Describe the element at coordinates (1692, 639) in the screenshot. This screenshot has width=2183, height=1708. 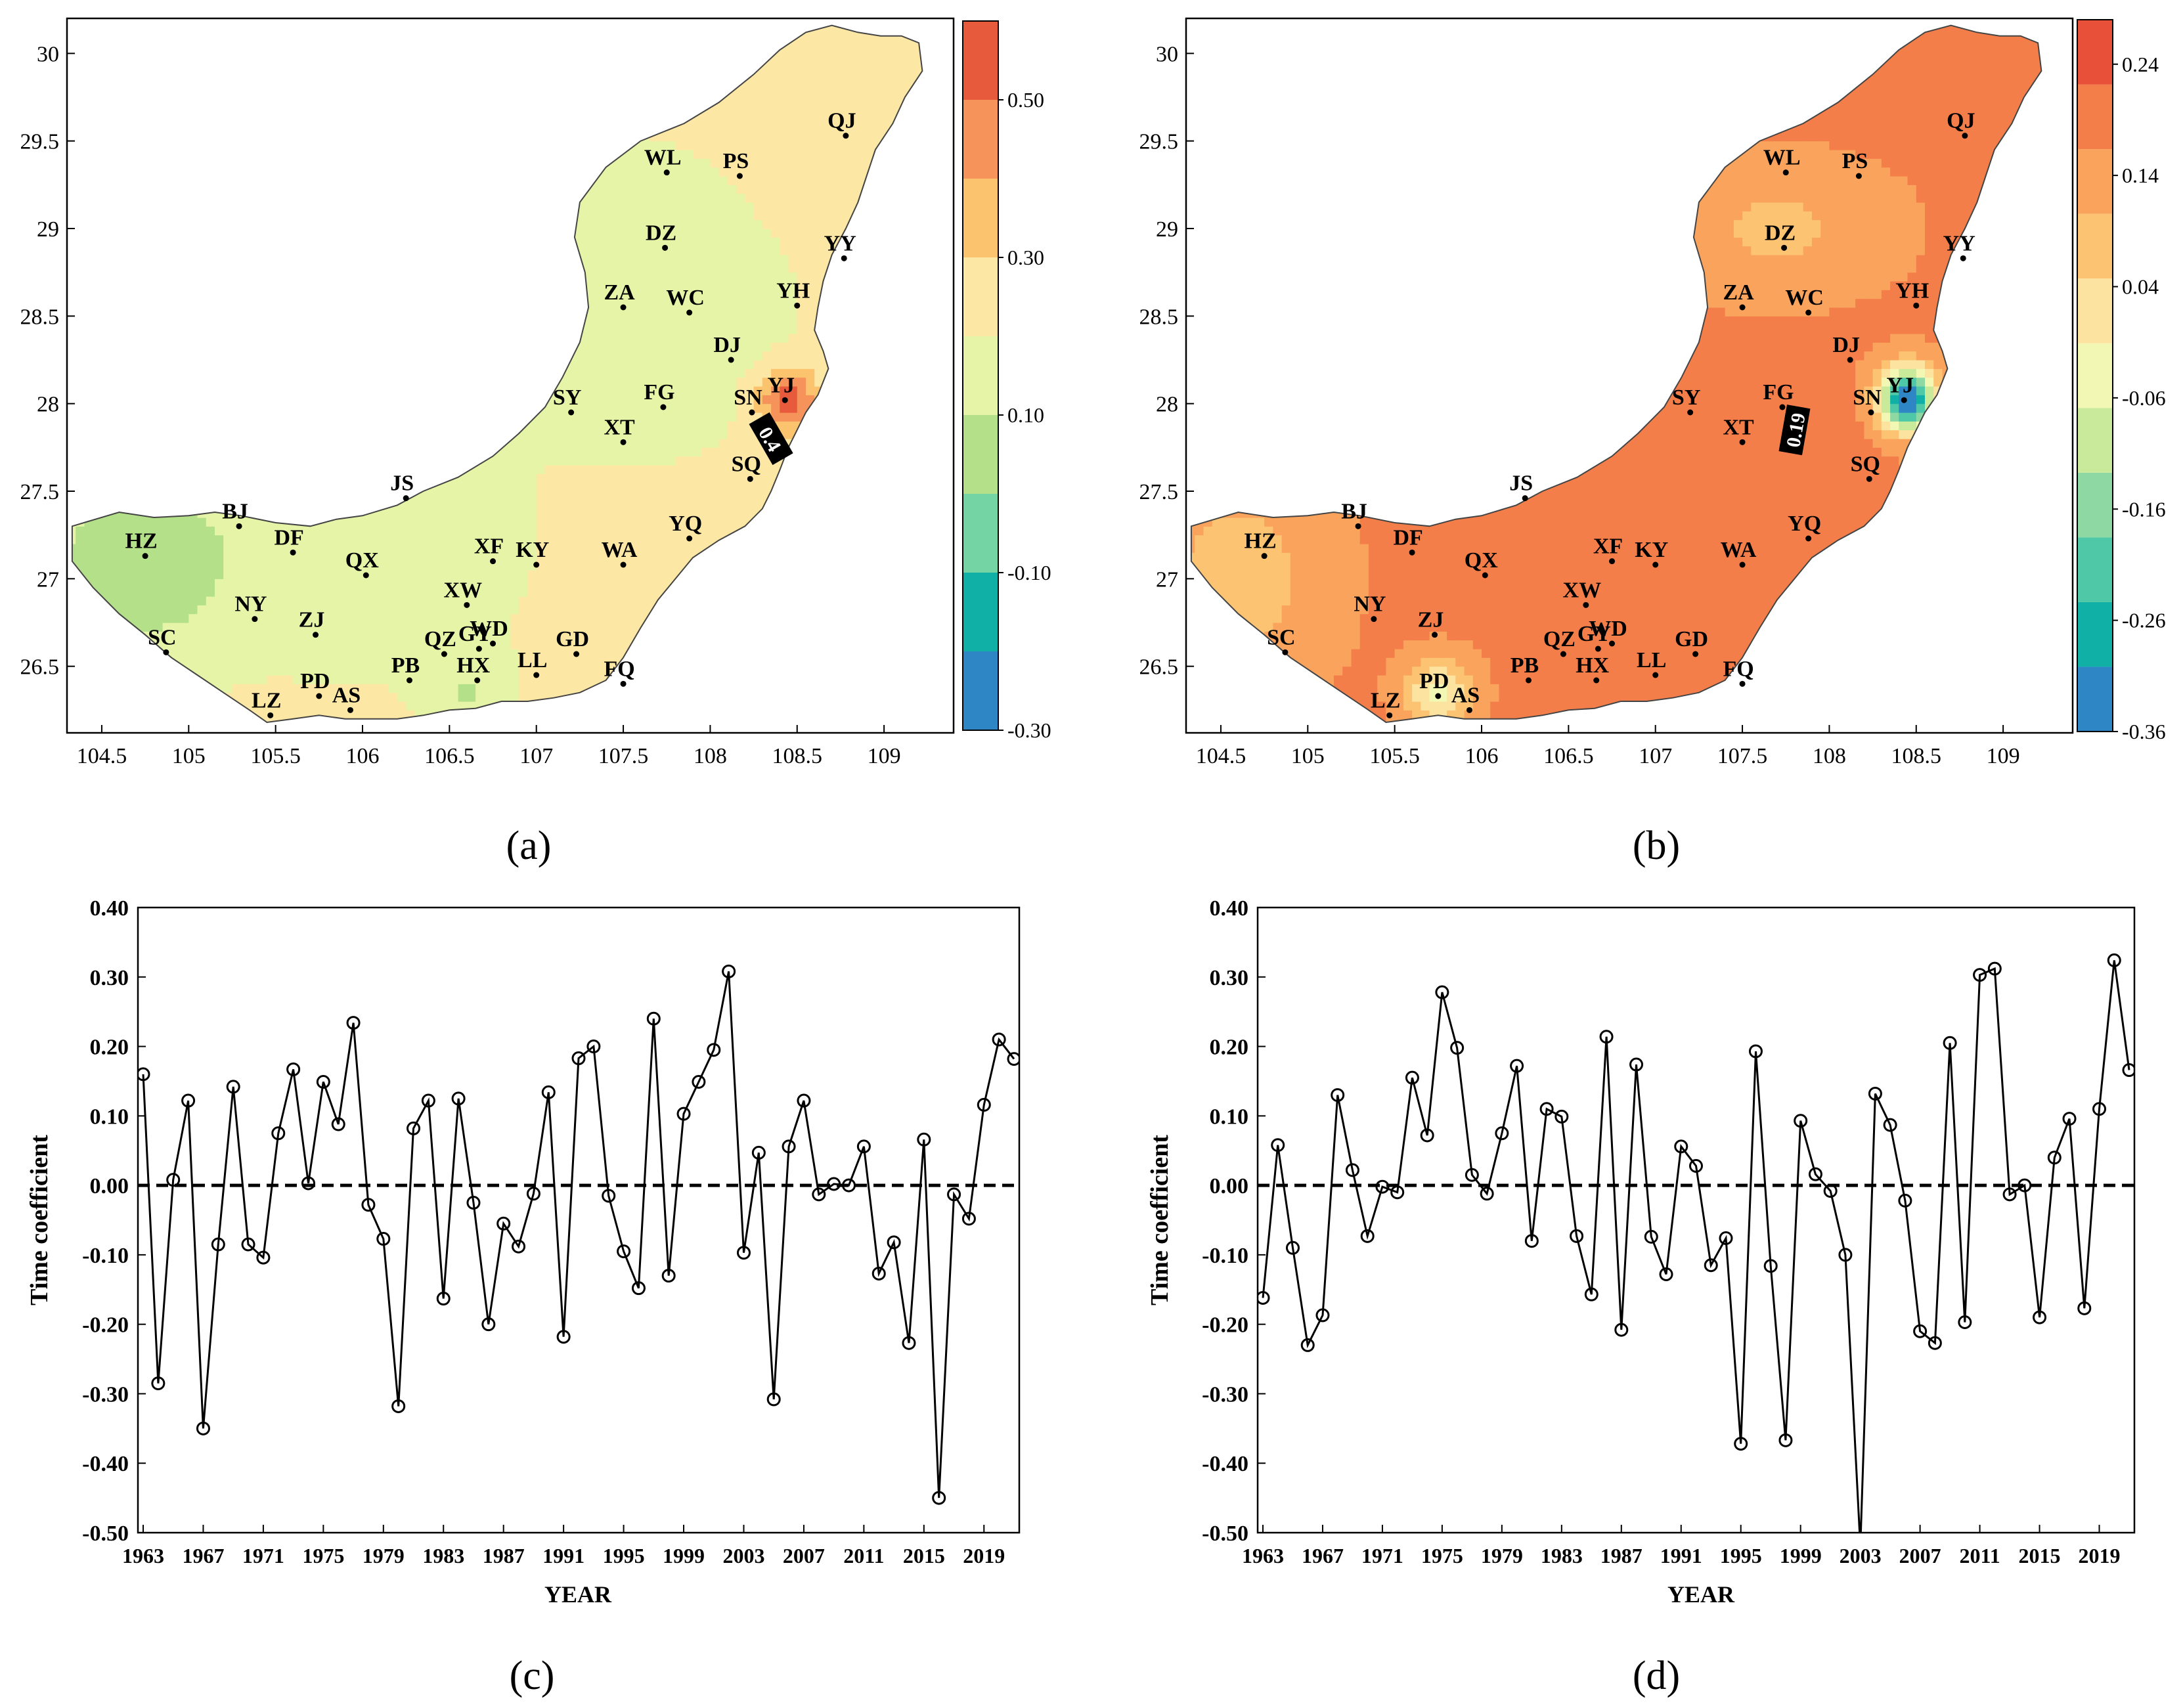
I see `station-label: GD` at that location.